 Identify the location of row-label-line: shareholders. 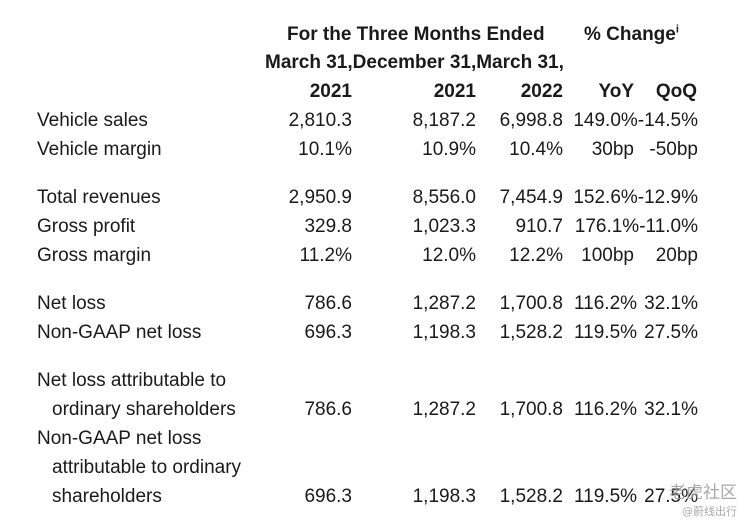
(107, 496).